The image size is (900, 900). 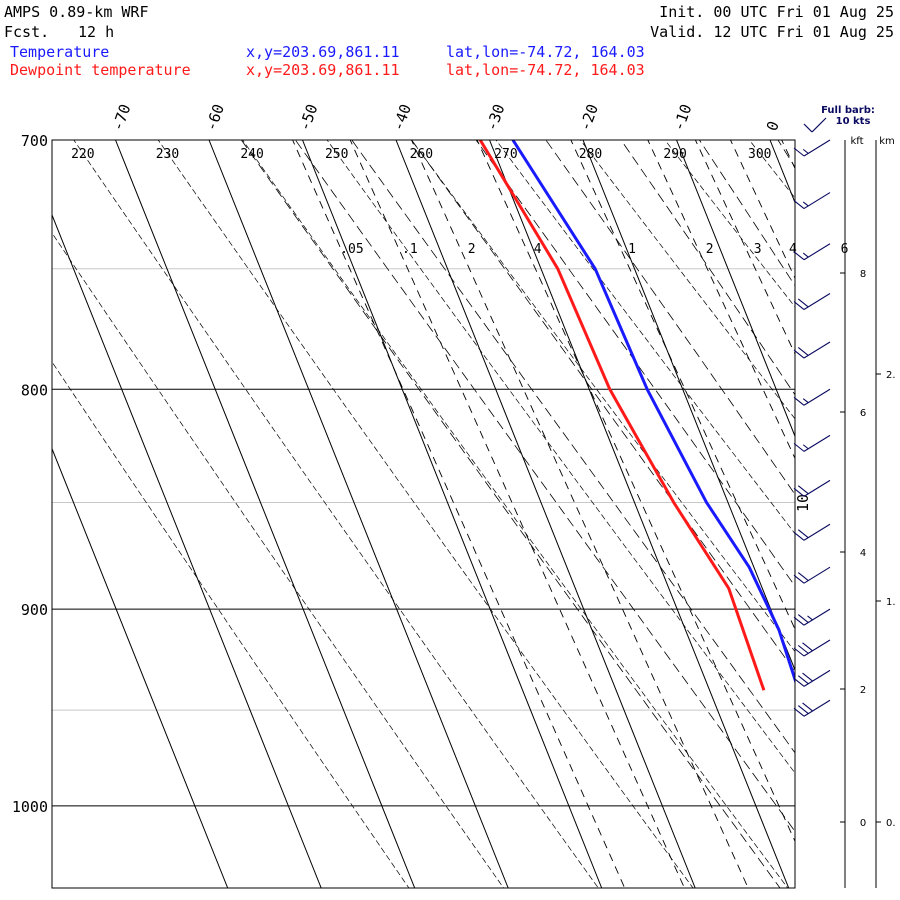 What do you see at coordinates (856, 141) in the screenshot?
I see `kft-label: kft` at bounding box center [856, 141].